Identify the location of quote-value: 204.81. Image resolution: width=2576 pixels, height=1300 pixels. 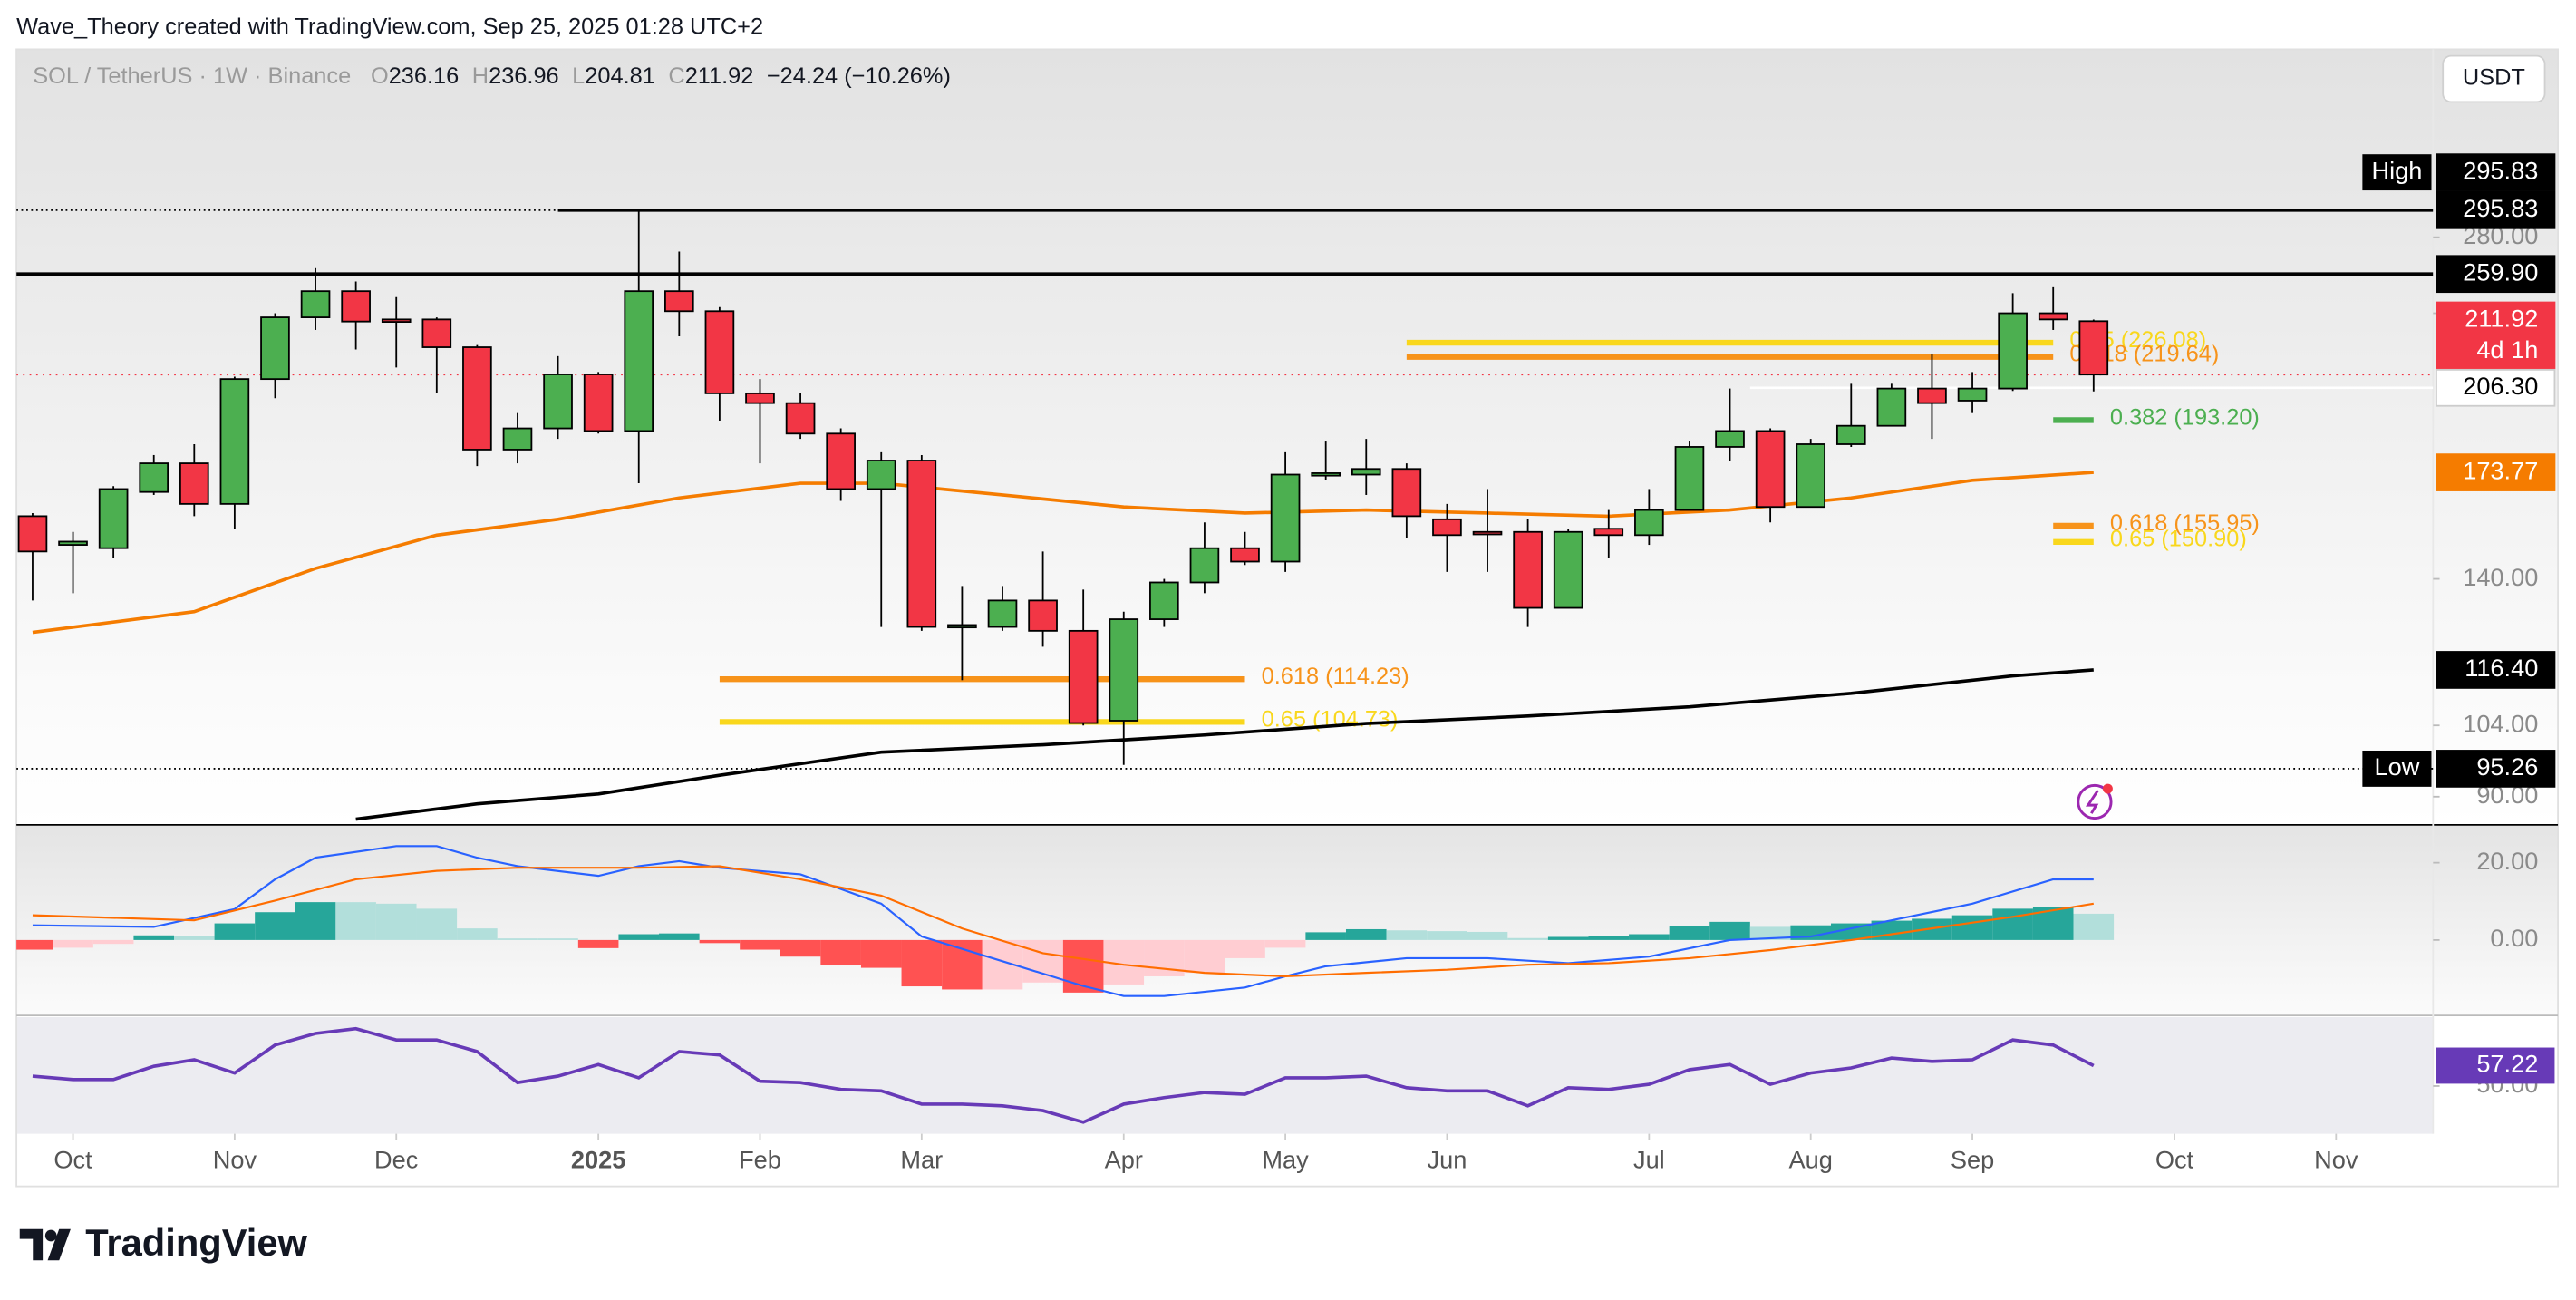
(620, 76).